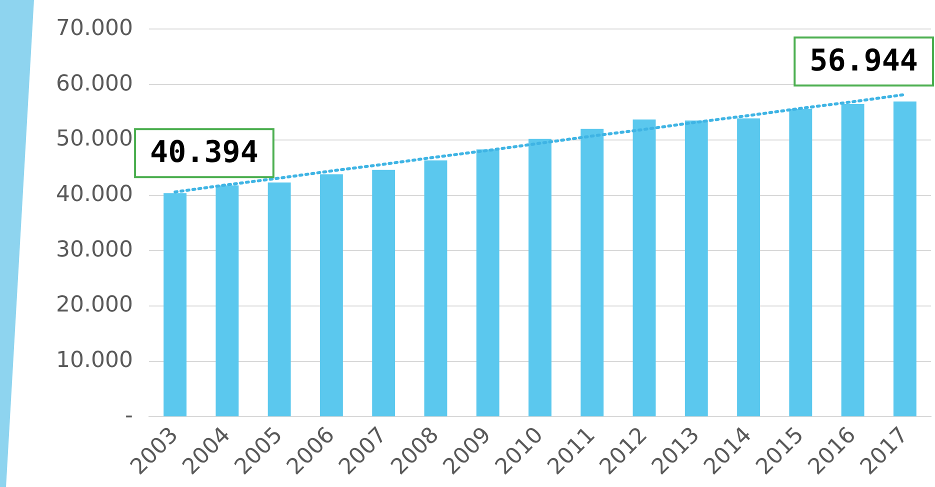 Image resolution: width=935 pixels, height=487 pixels. What do you see at coordinates (204, 152) in the screenshot?
I see `annotation: 40.394` at bounding box center [204, 152].